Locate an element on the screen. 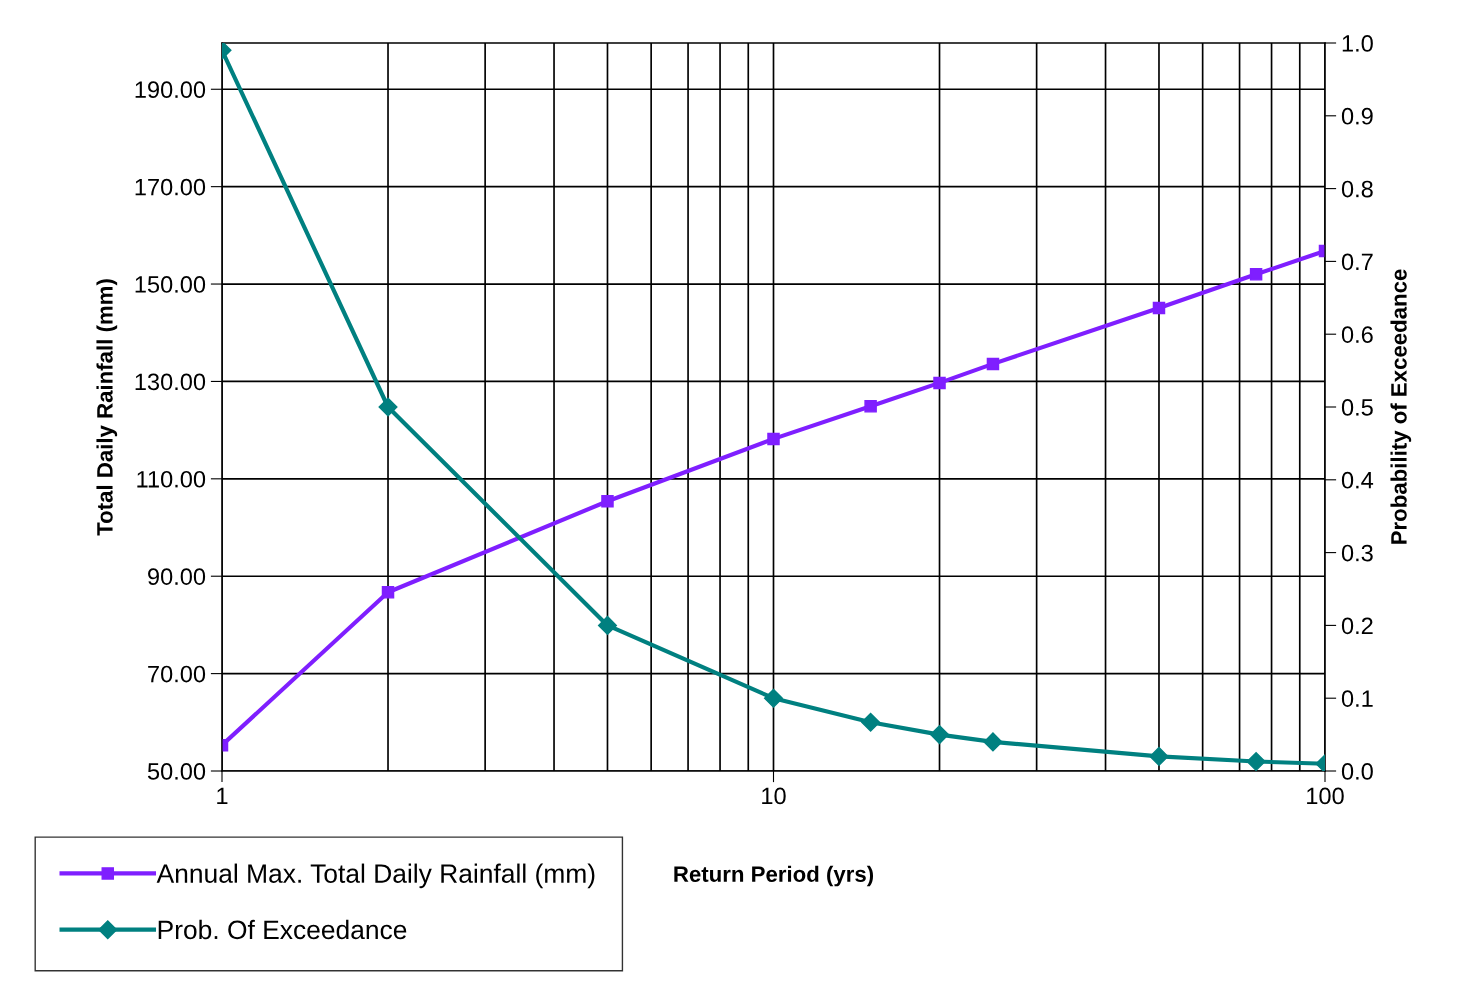 Image resolution: width=1466 pixels, height=986 pixels. legend-label: Prob. Of Exceedance is located at coordinates (282, 929).